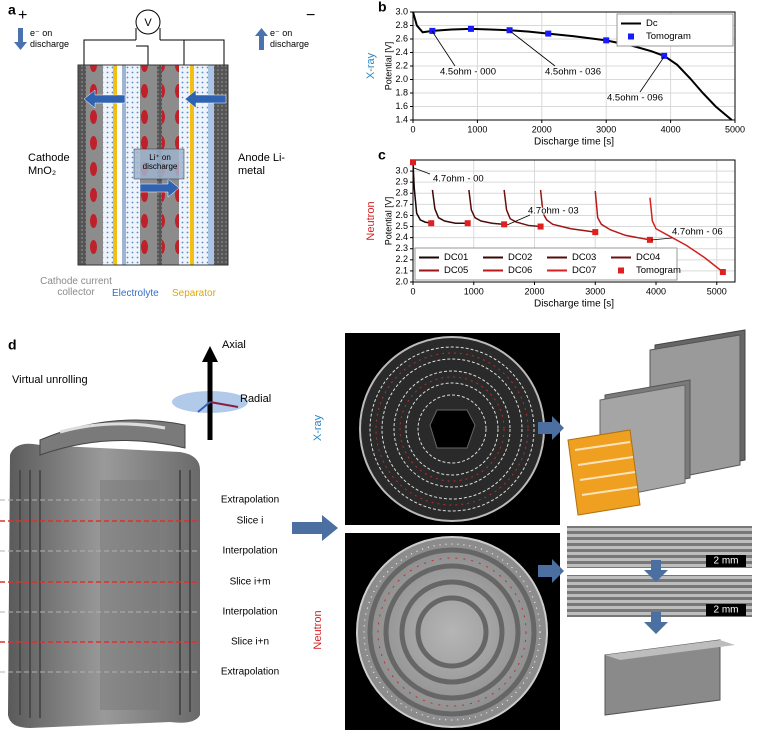 This screenshot has width=759, height=734. I want to click on electron-arrows, so click(141, 39).